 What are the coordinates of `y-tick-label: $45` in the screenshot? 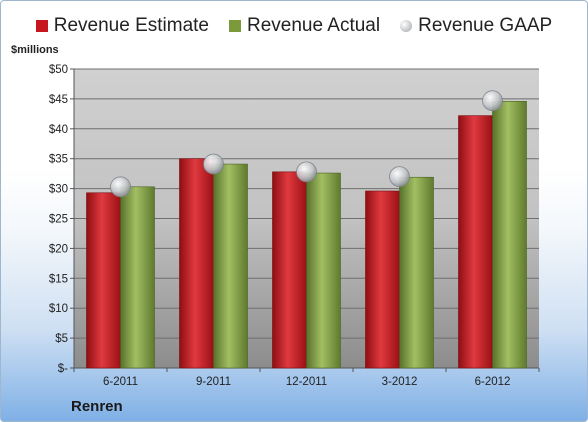 It's located at (58, 100).